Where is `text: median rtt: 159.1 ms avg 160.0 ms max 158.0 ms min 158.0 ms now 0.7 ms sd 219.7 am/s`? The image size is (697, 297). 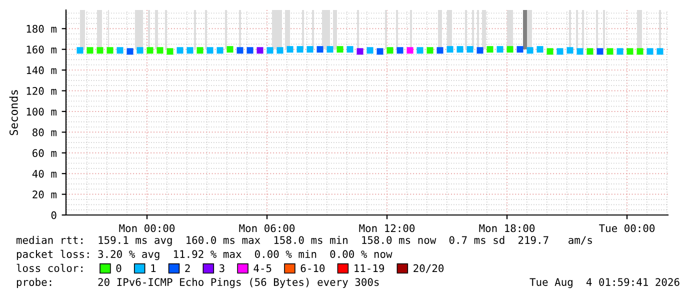
text: median rtt: 159.1 ms avg 160.0 ms max 158.0 ms min 158.0 ms now 0.7 ms sd 219.7 am/s is located at coordinates (304, 241).